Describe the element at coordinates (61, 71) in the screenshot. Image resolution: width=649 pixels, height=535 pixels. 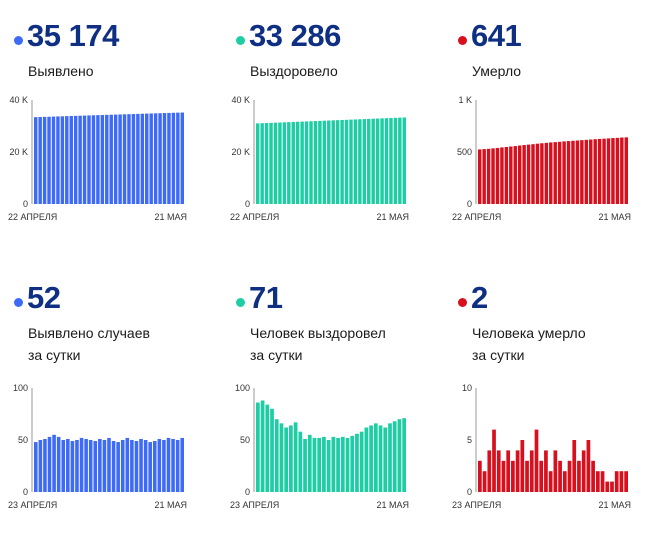
I see `stat-label-line: Выявлено` at that location.